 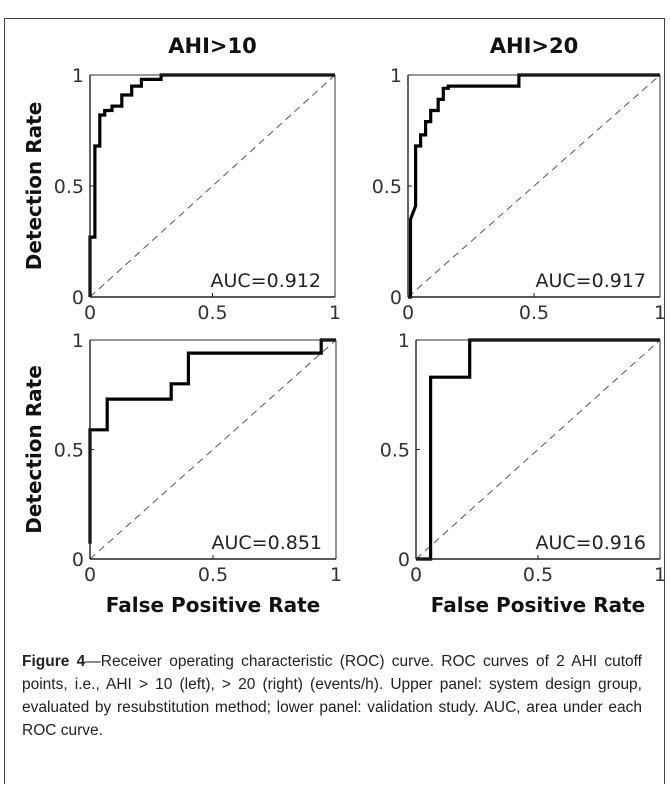 What do you see at coordinates (266, 281) in the screenshot?
I see `auc-annotation: AUC=0.912` at bounding box center [266, 281].